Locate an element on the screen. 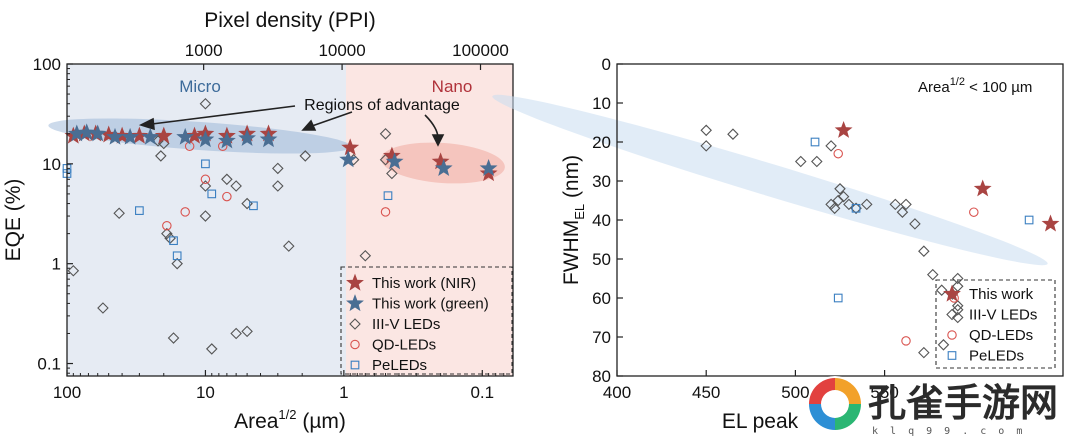  right-legend: This work III-V LEDs QD-LEDs PeLEDs is located at coordinates (995, 324).